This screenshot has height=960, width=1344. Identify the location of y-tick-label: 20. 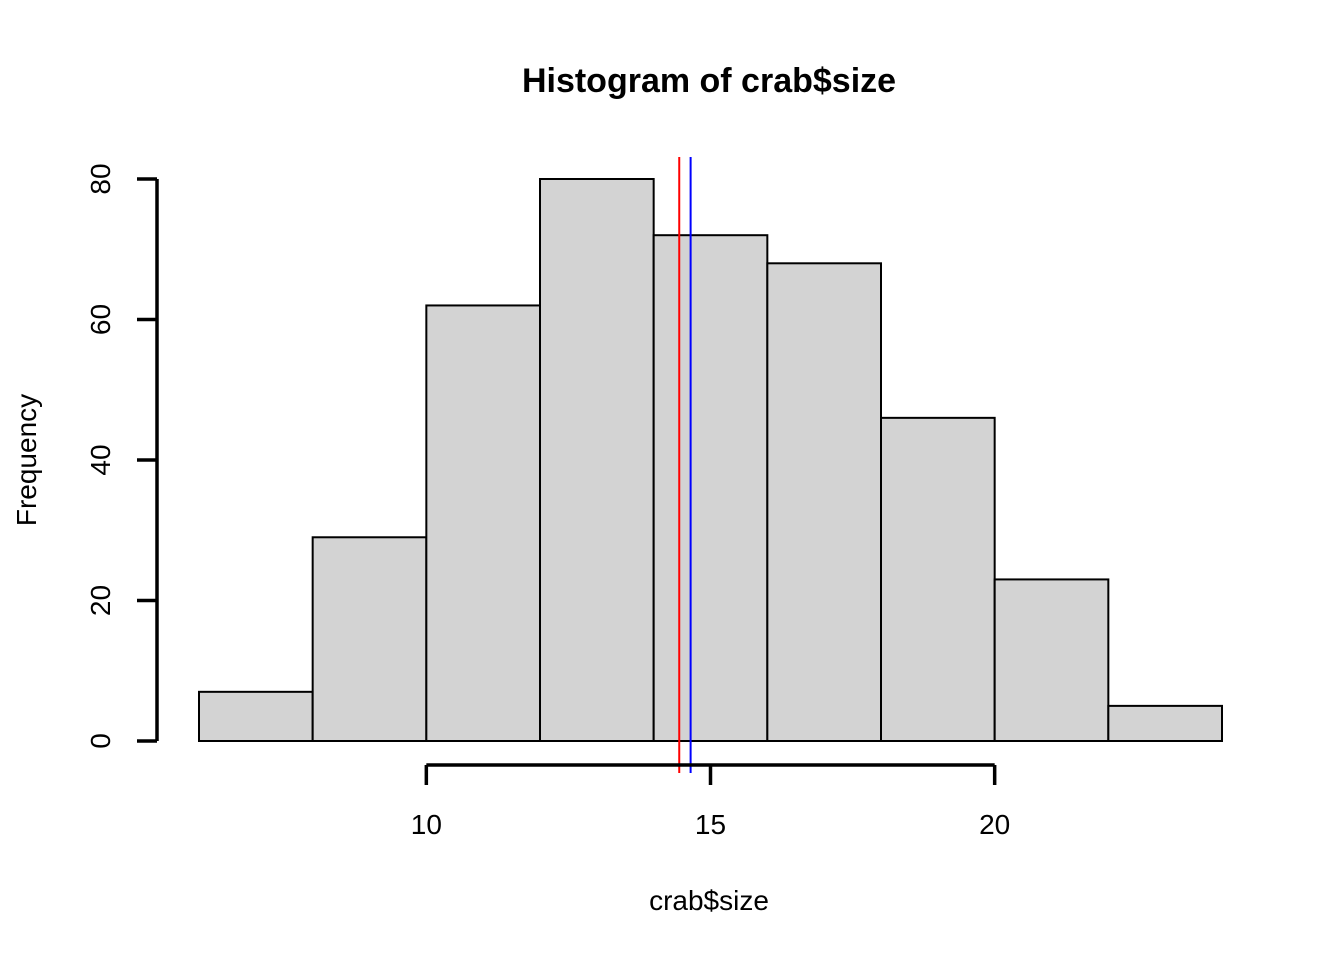
(100, 600).